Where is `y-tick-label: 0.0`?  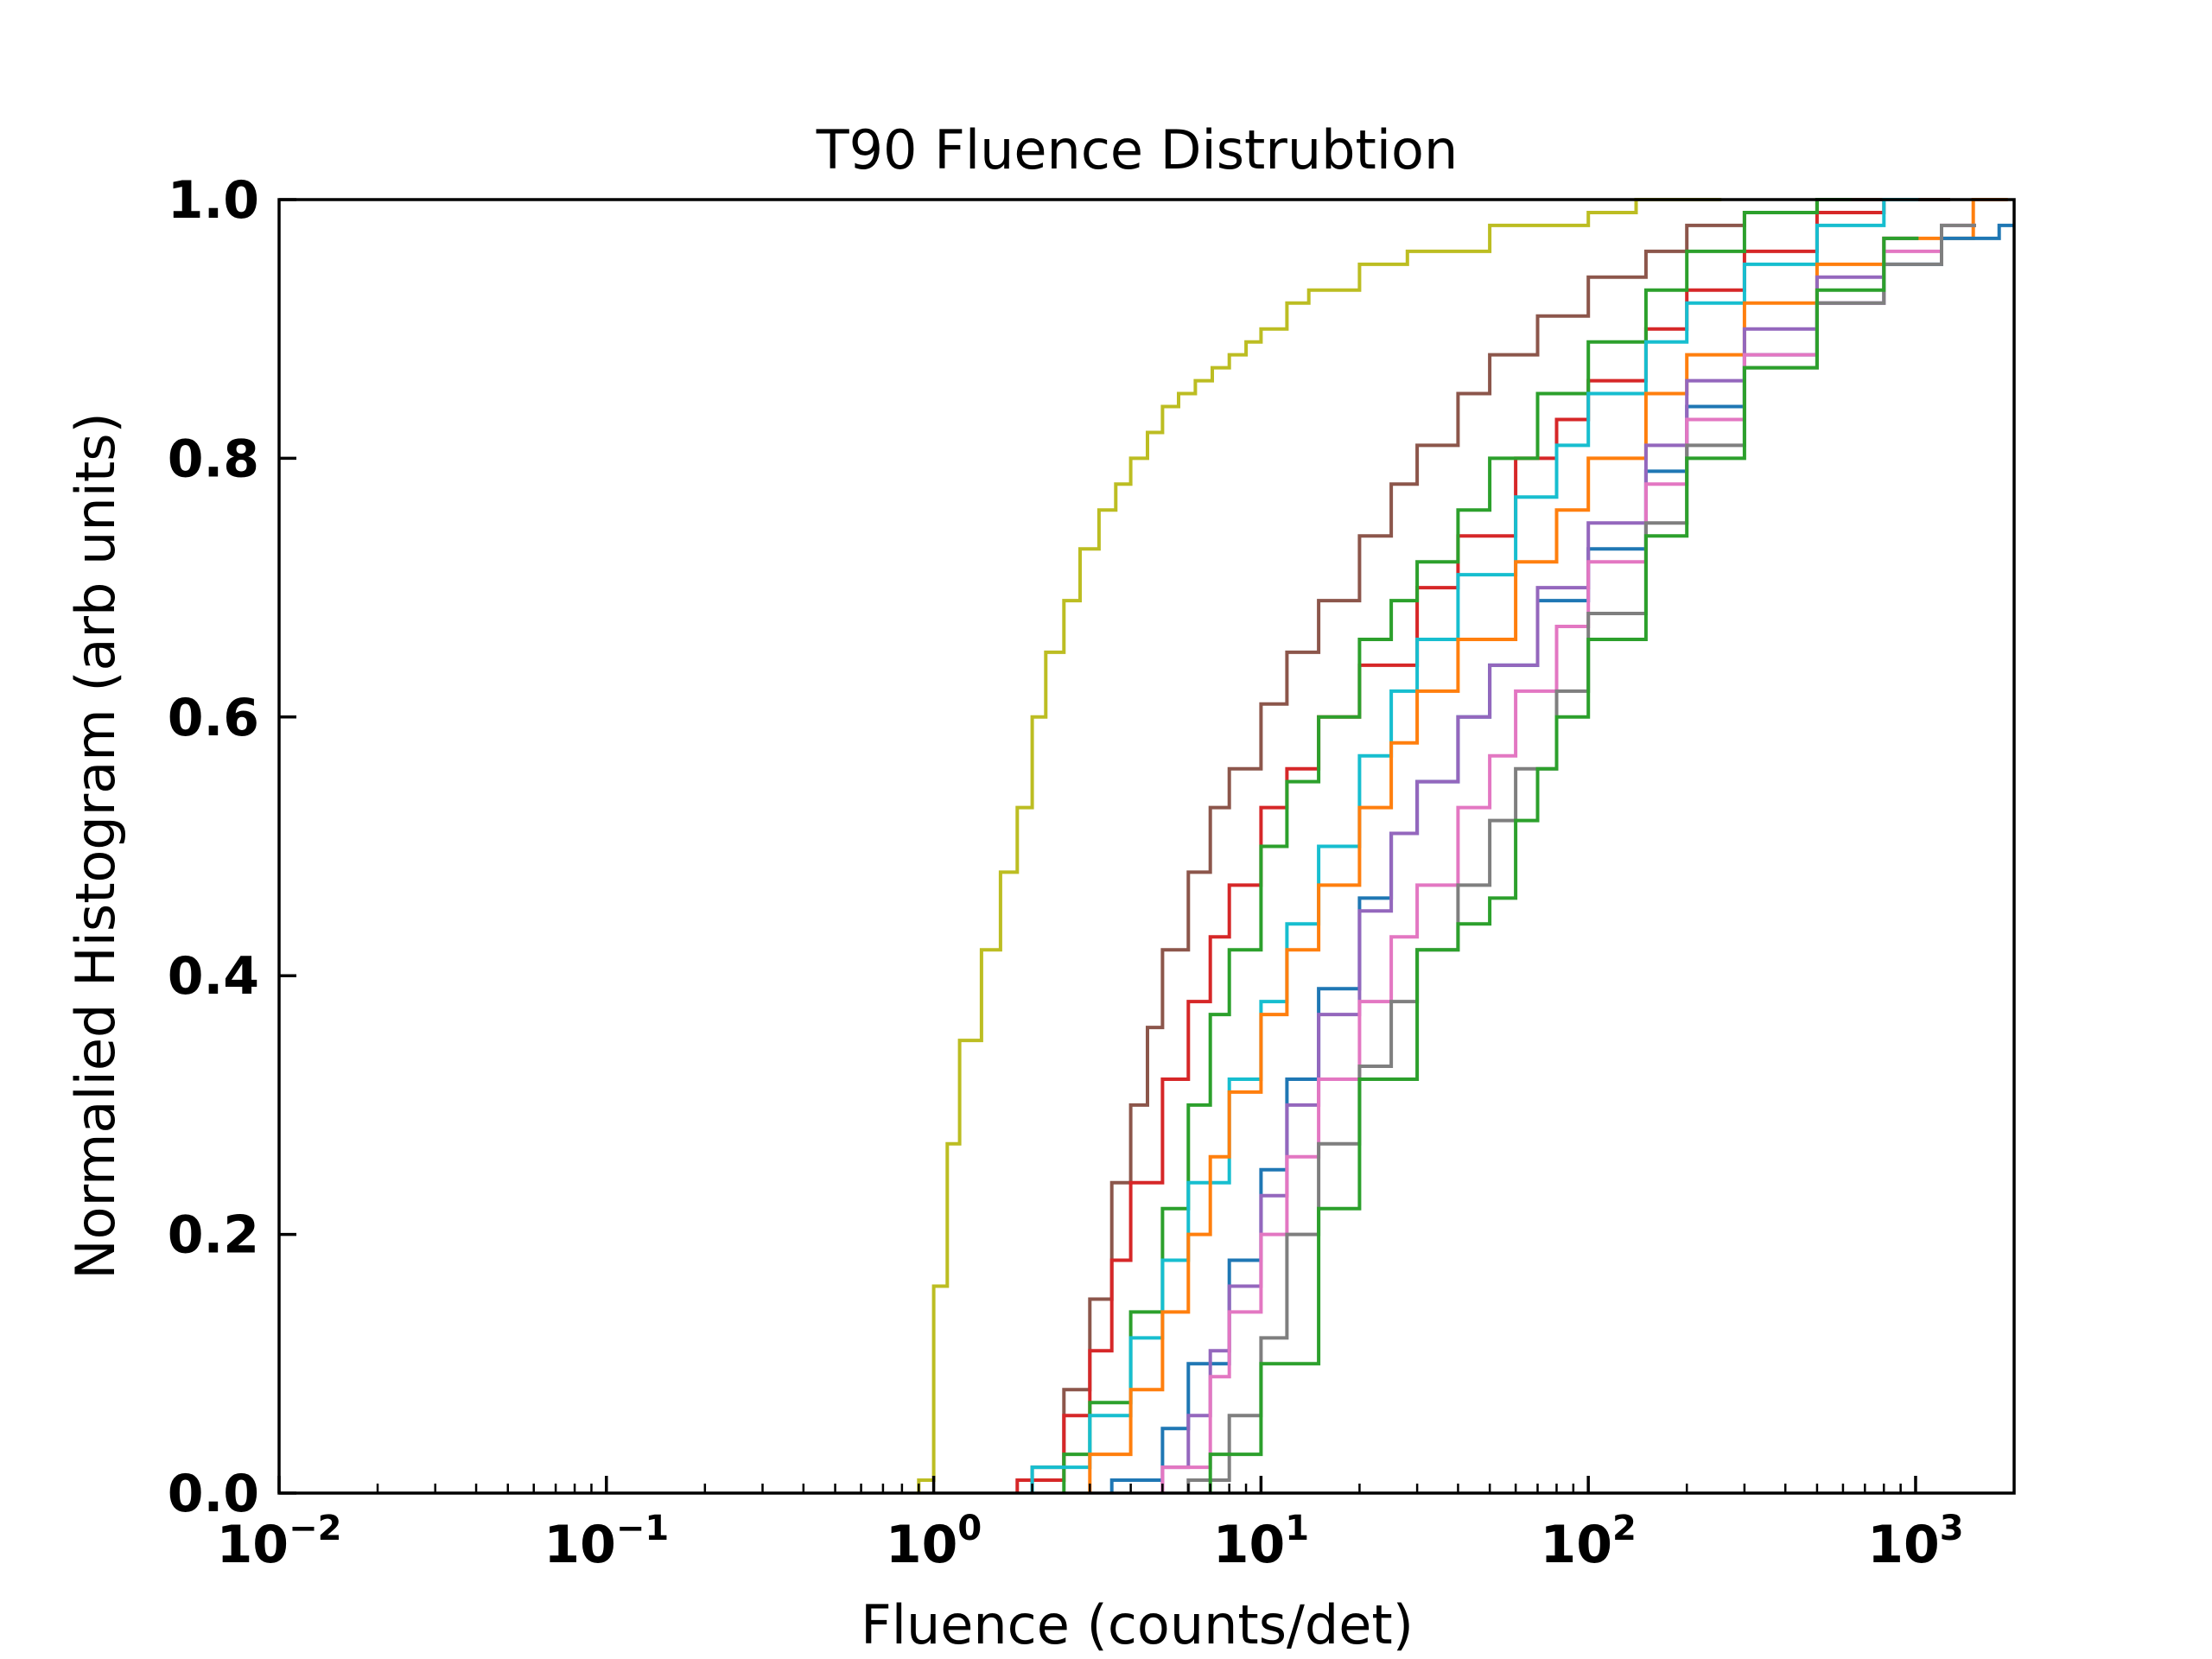 y-tick-label: 0.0 is located at coordinates (213, 1494).